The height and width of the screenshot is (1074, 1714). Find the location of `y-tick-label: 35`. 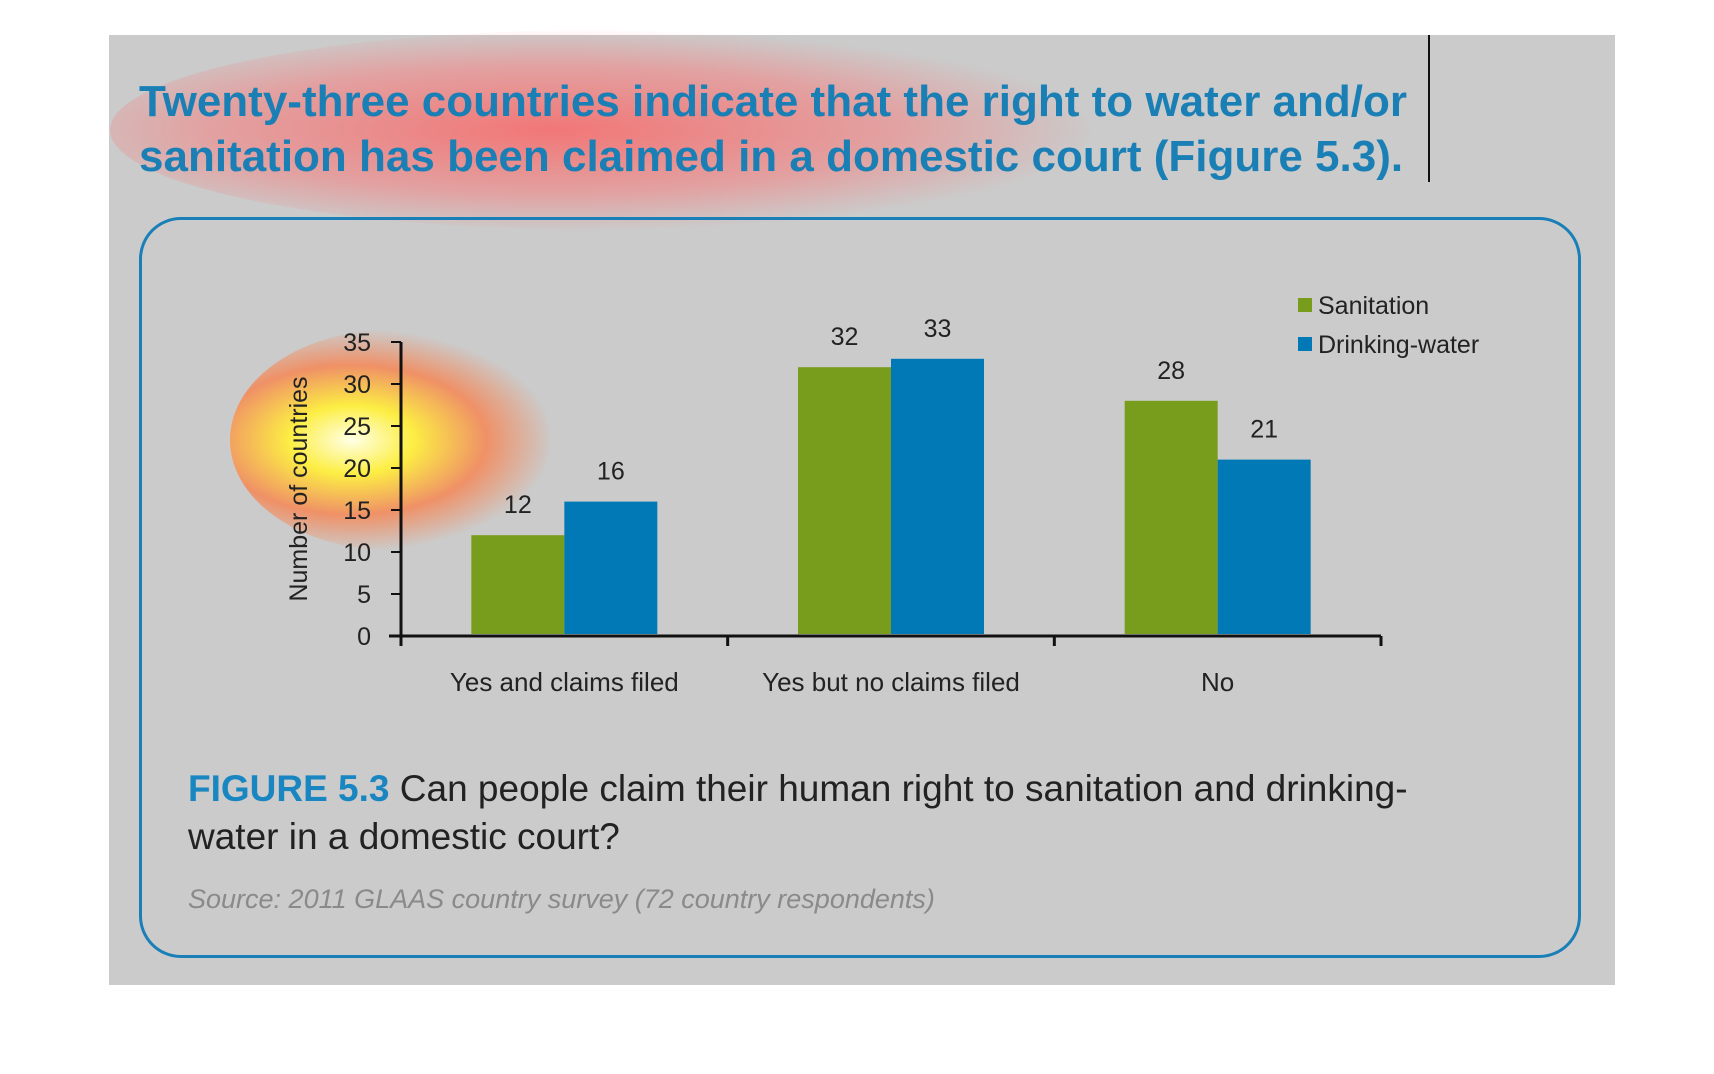

y-tick-label: 35 is located at coordinates (357, 343).